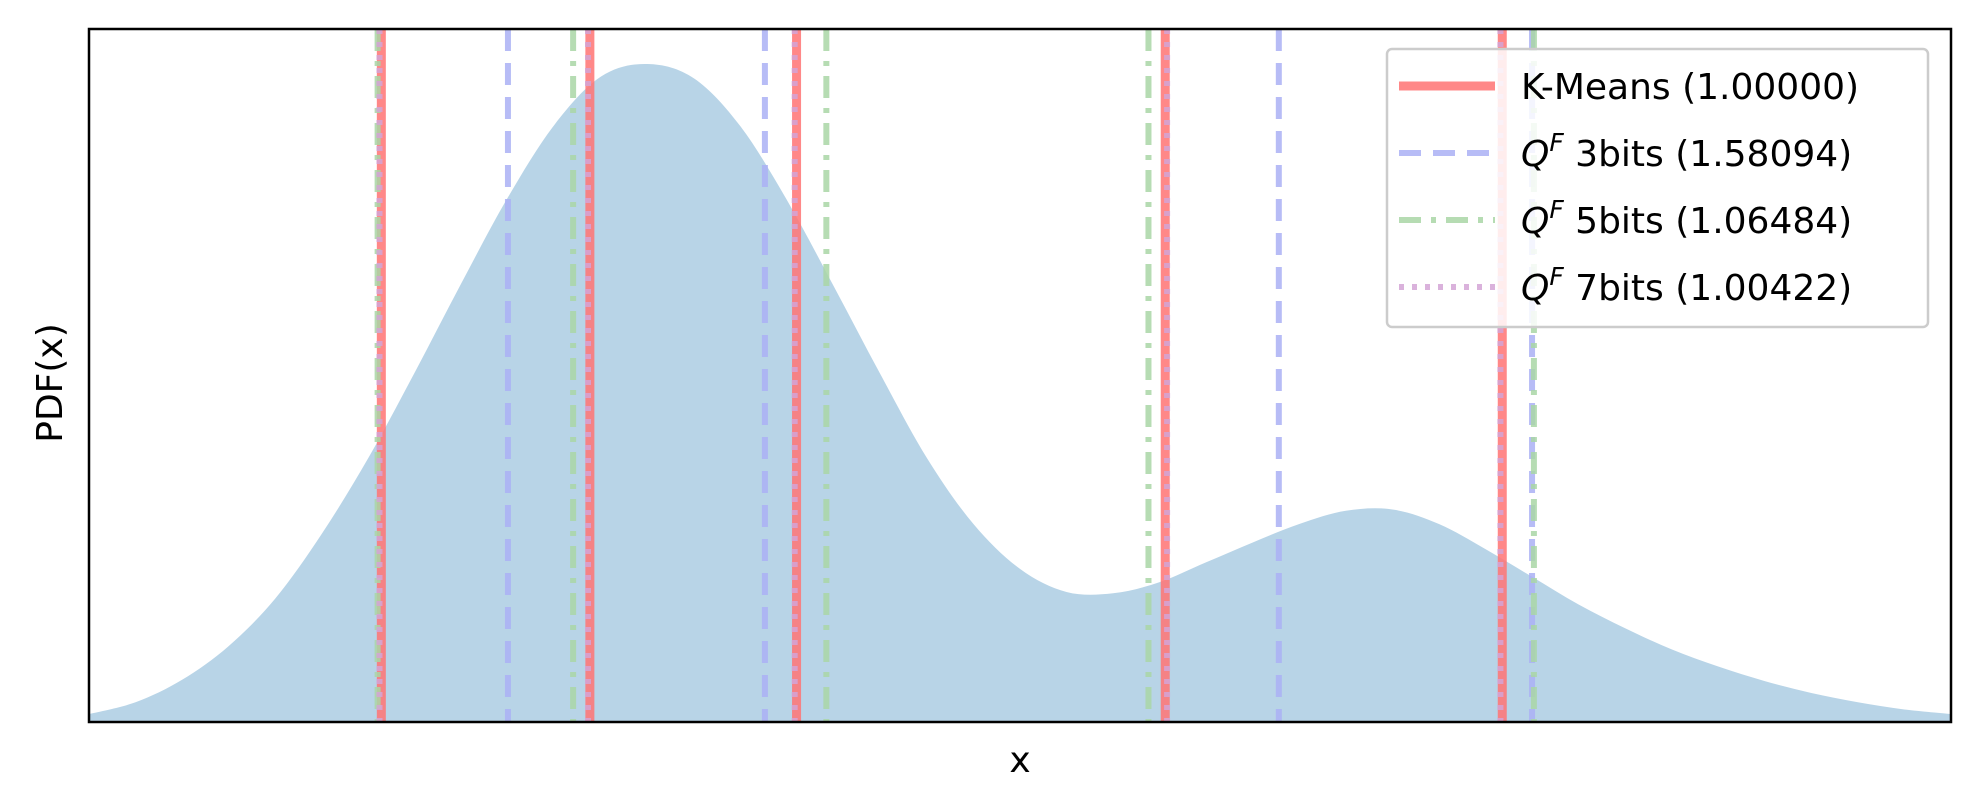  I want to click on legend-label-solid: K-Means (1.00000), so click(1690, 87).